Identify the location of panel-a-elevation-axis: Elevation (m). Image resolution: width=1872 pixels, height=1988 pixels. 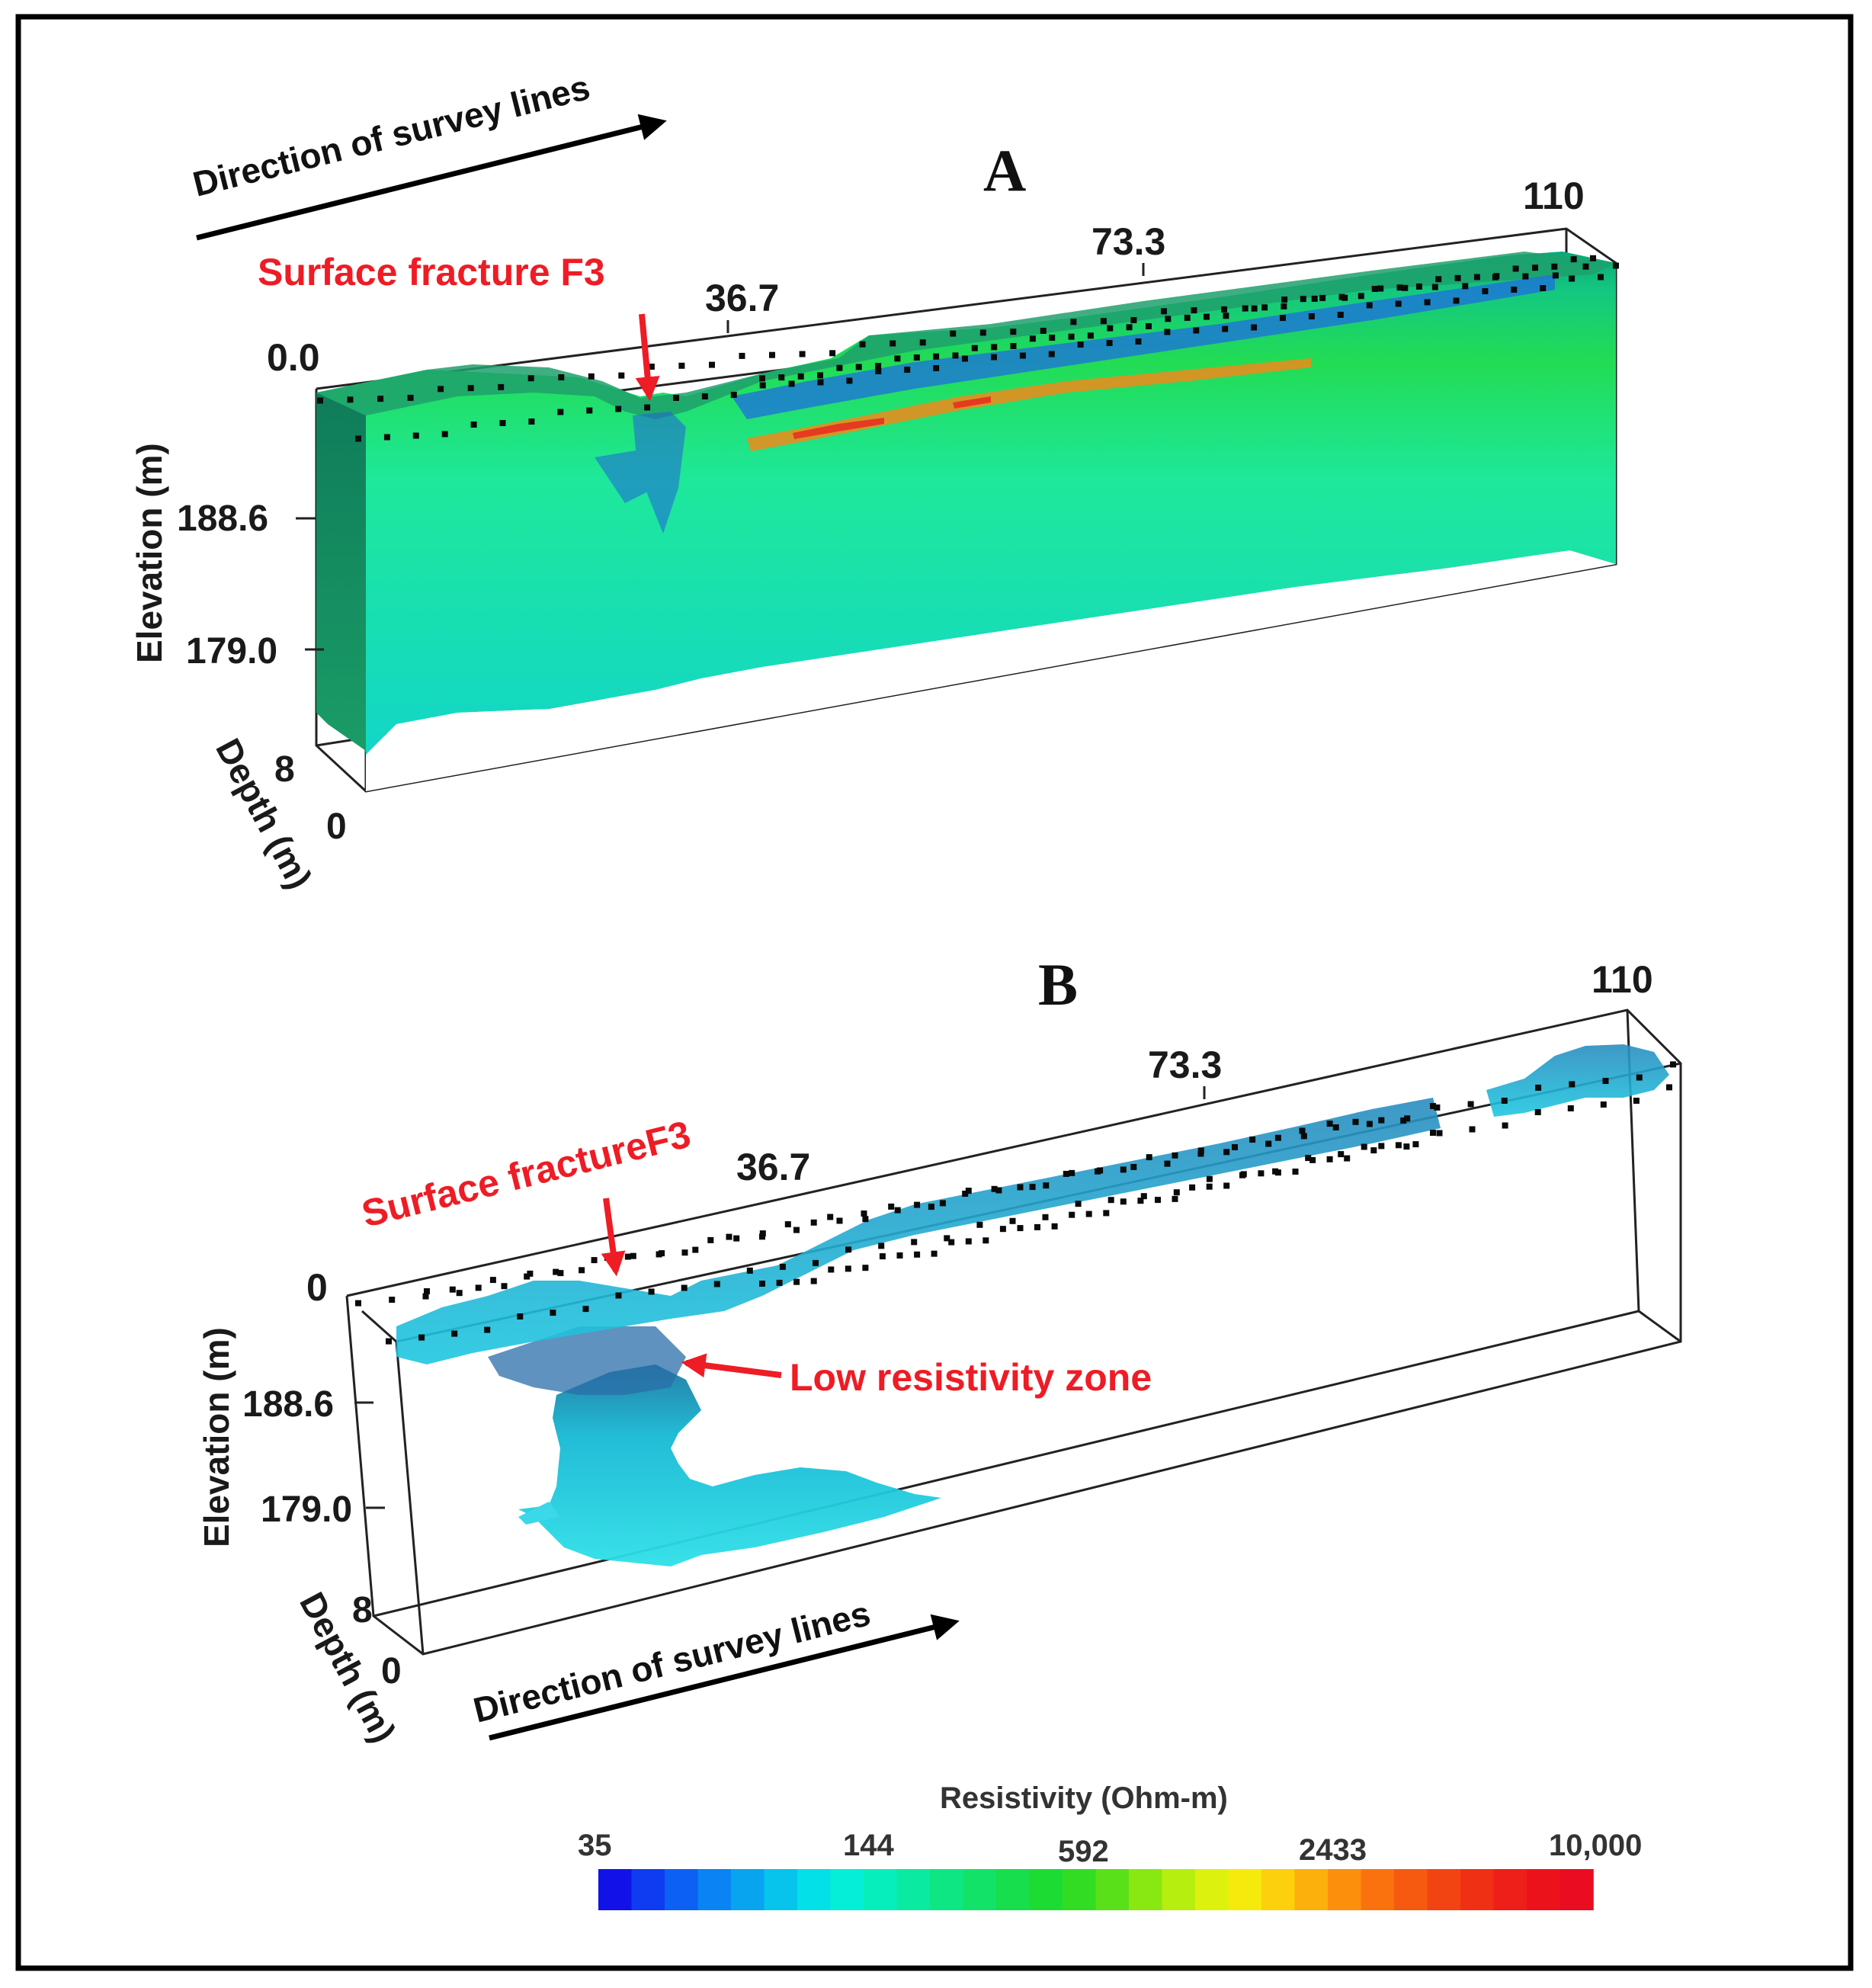
(149, 553).